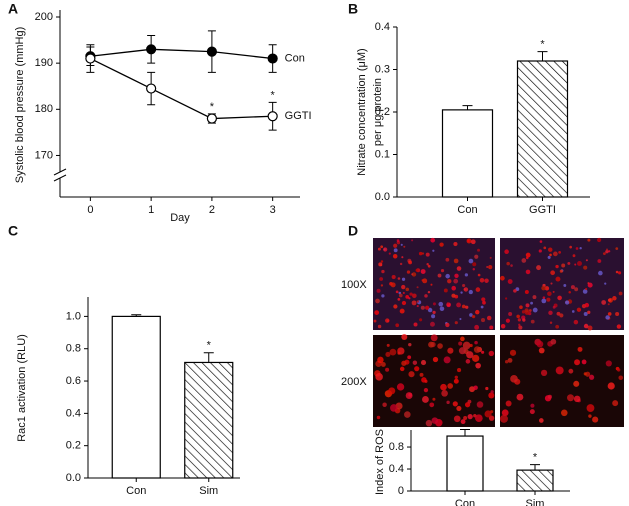 This screenshot has height=506, width=629. Describe the element at coordinates (396, 447) in the screenshot. I see `y-tick-label: 0.8` at that location.